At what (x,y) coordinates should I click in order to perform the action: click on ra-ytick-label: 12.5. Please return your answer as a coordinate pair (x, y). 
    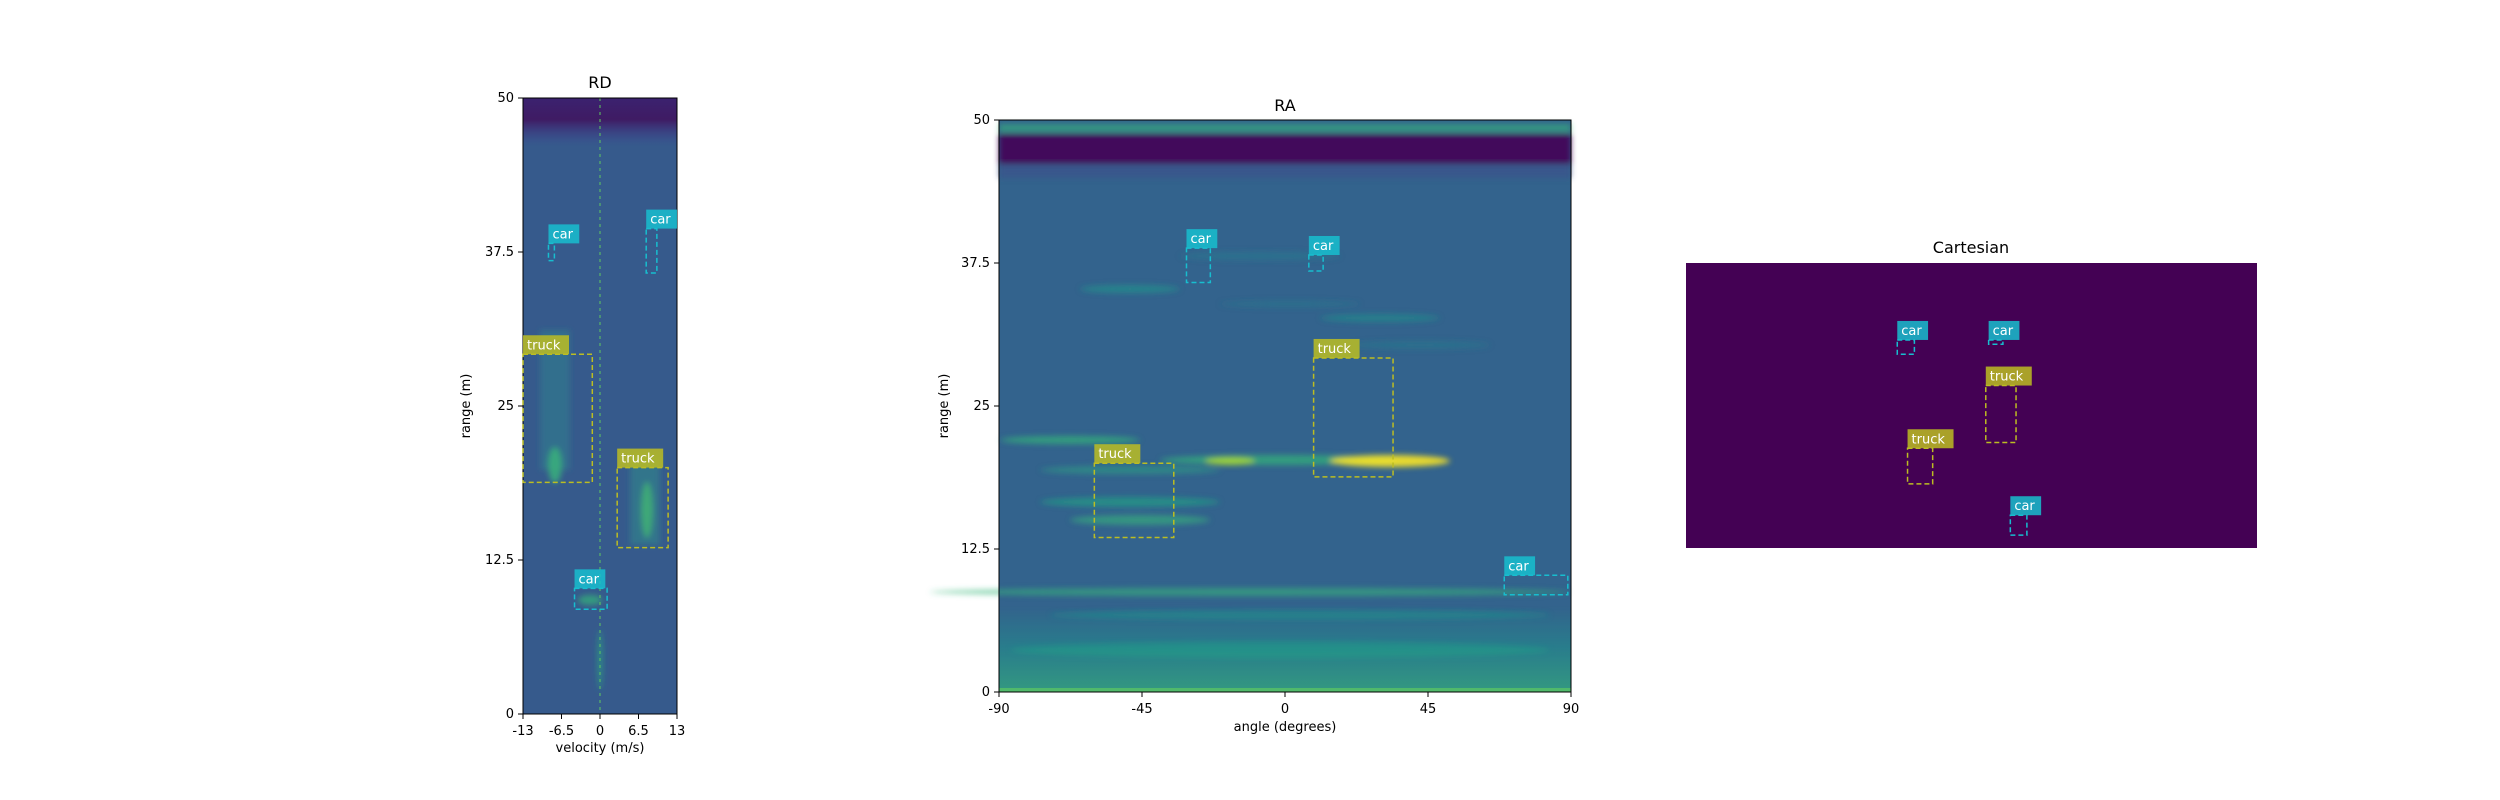
    Looking at the image, I should click on (975, 549).